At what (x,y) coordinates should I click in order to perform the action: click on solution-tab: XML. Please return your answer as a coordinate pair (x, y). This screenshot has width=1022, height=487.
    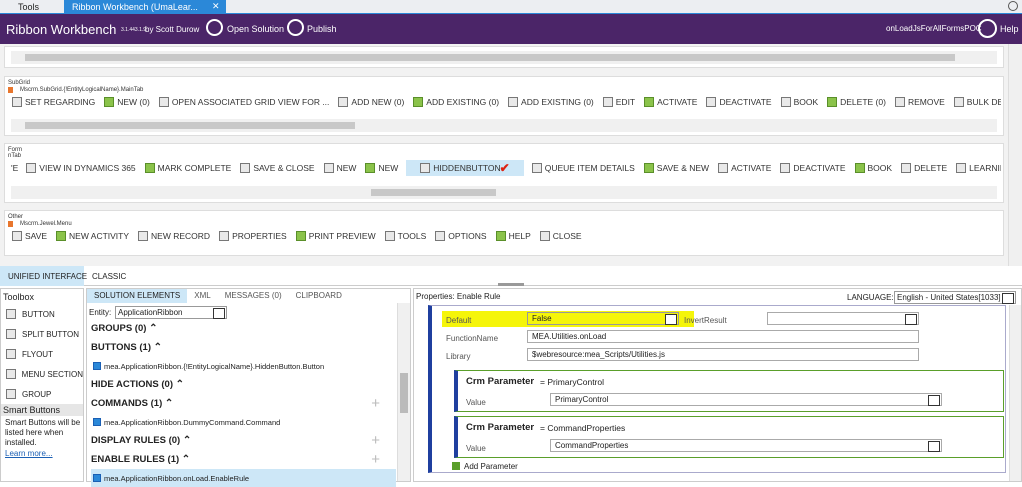
    Looking at the image, I should click on (202, 295).